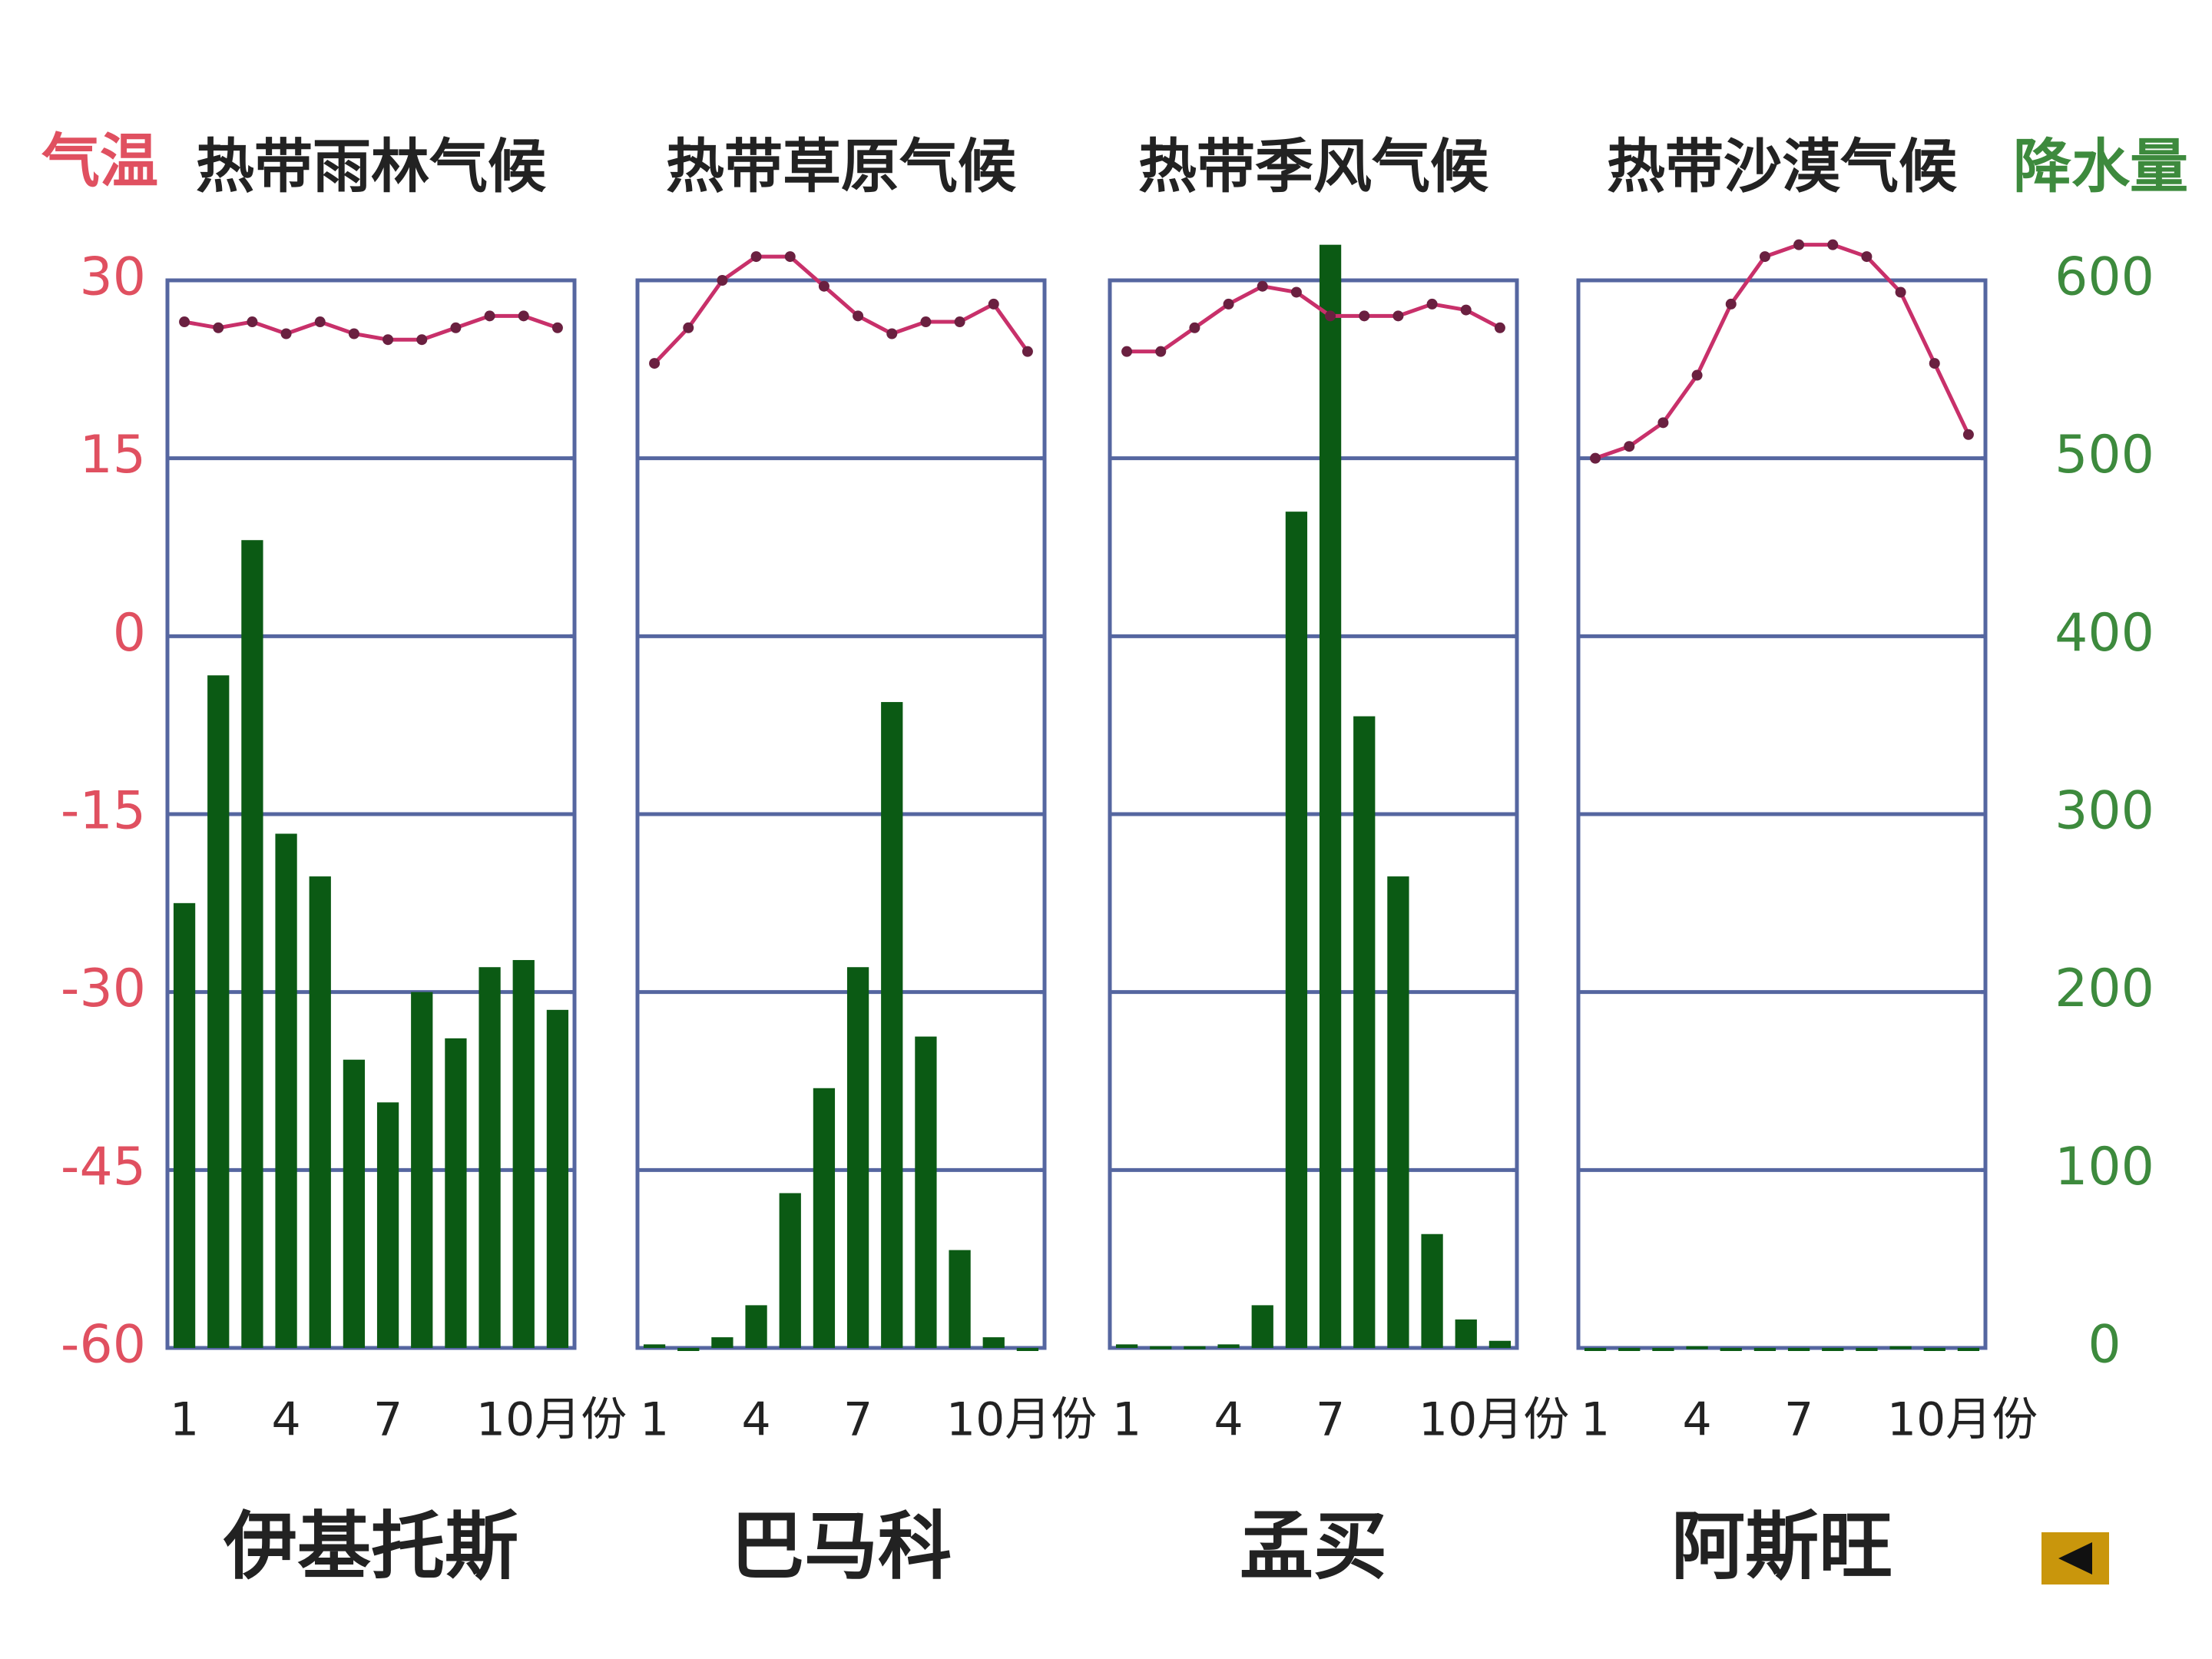 Image resolution: width=2212 pixels, height=1659 pixels. Describe the element at coordinates (103, 1346) in the screenshot. I see `y-tick-label: -60` at that location.